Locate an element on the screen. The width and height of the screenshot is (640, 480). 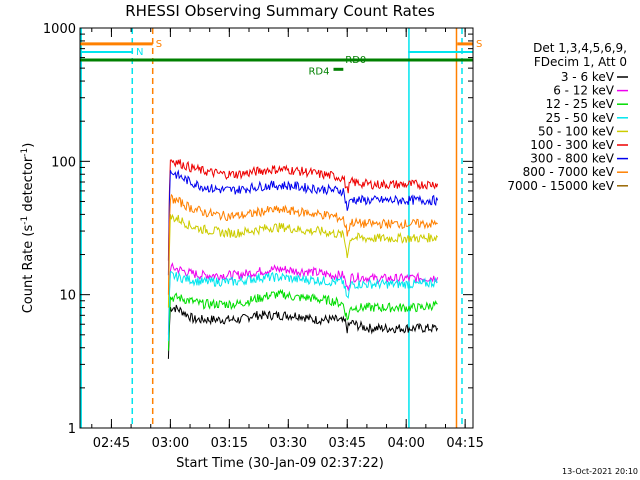
legend-label: 7000 - 15000 keV is located at coordinates (560, 186).